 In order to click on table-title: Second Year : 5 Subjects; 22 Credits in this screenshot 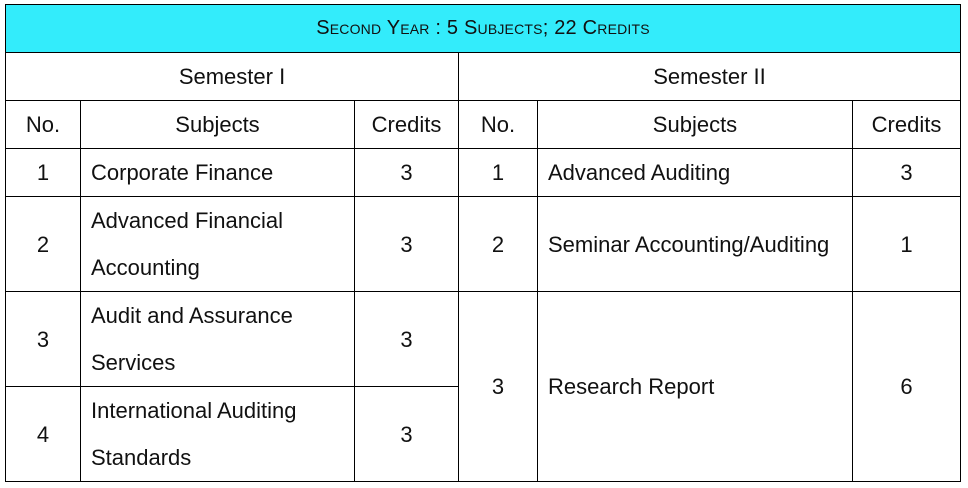, I will do `click(483, 28)`.